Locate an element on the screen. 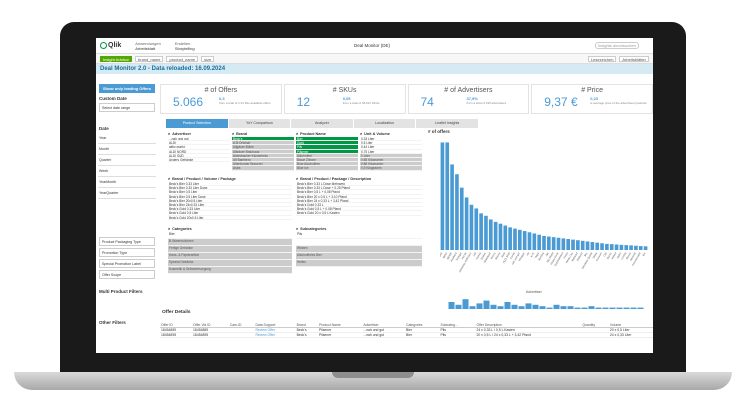 The image size is (746, 420). column-header: Volume is located at coordinates (630, 323).